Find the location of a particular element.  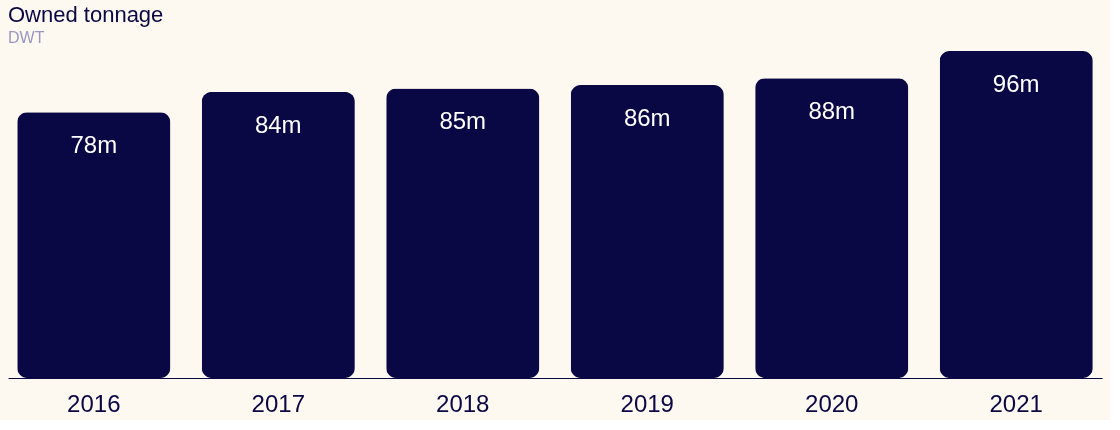

data-label: 96m is located at coordinates (1016, 83).